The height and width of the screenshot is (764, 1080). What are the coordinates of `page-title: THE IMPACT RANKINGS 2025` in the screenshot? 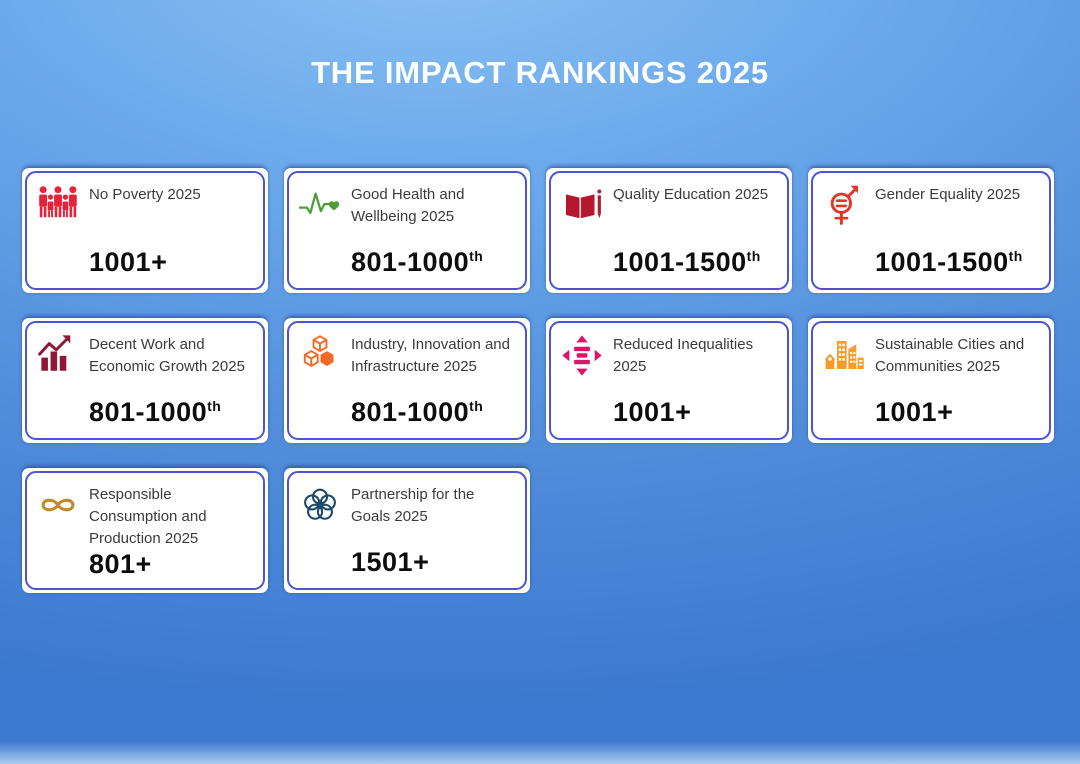 It's located at (540, 72).